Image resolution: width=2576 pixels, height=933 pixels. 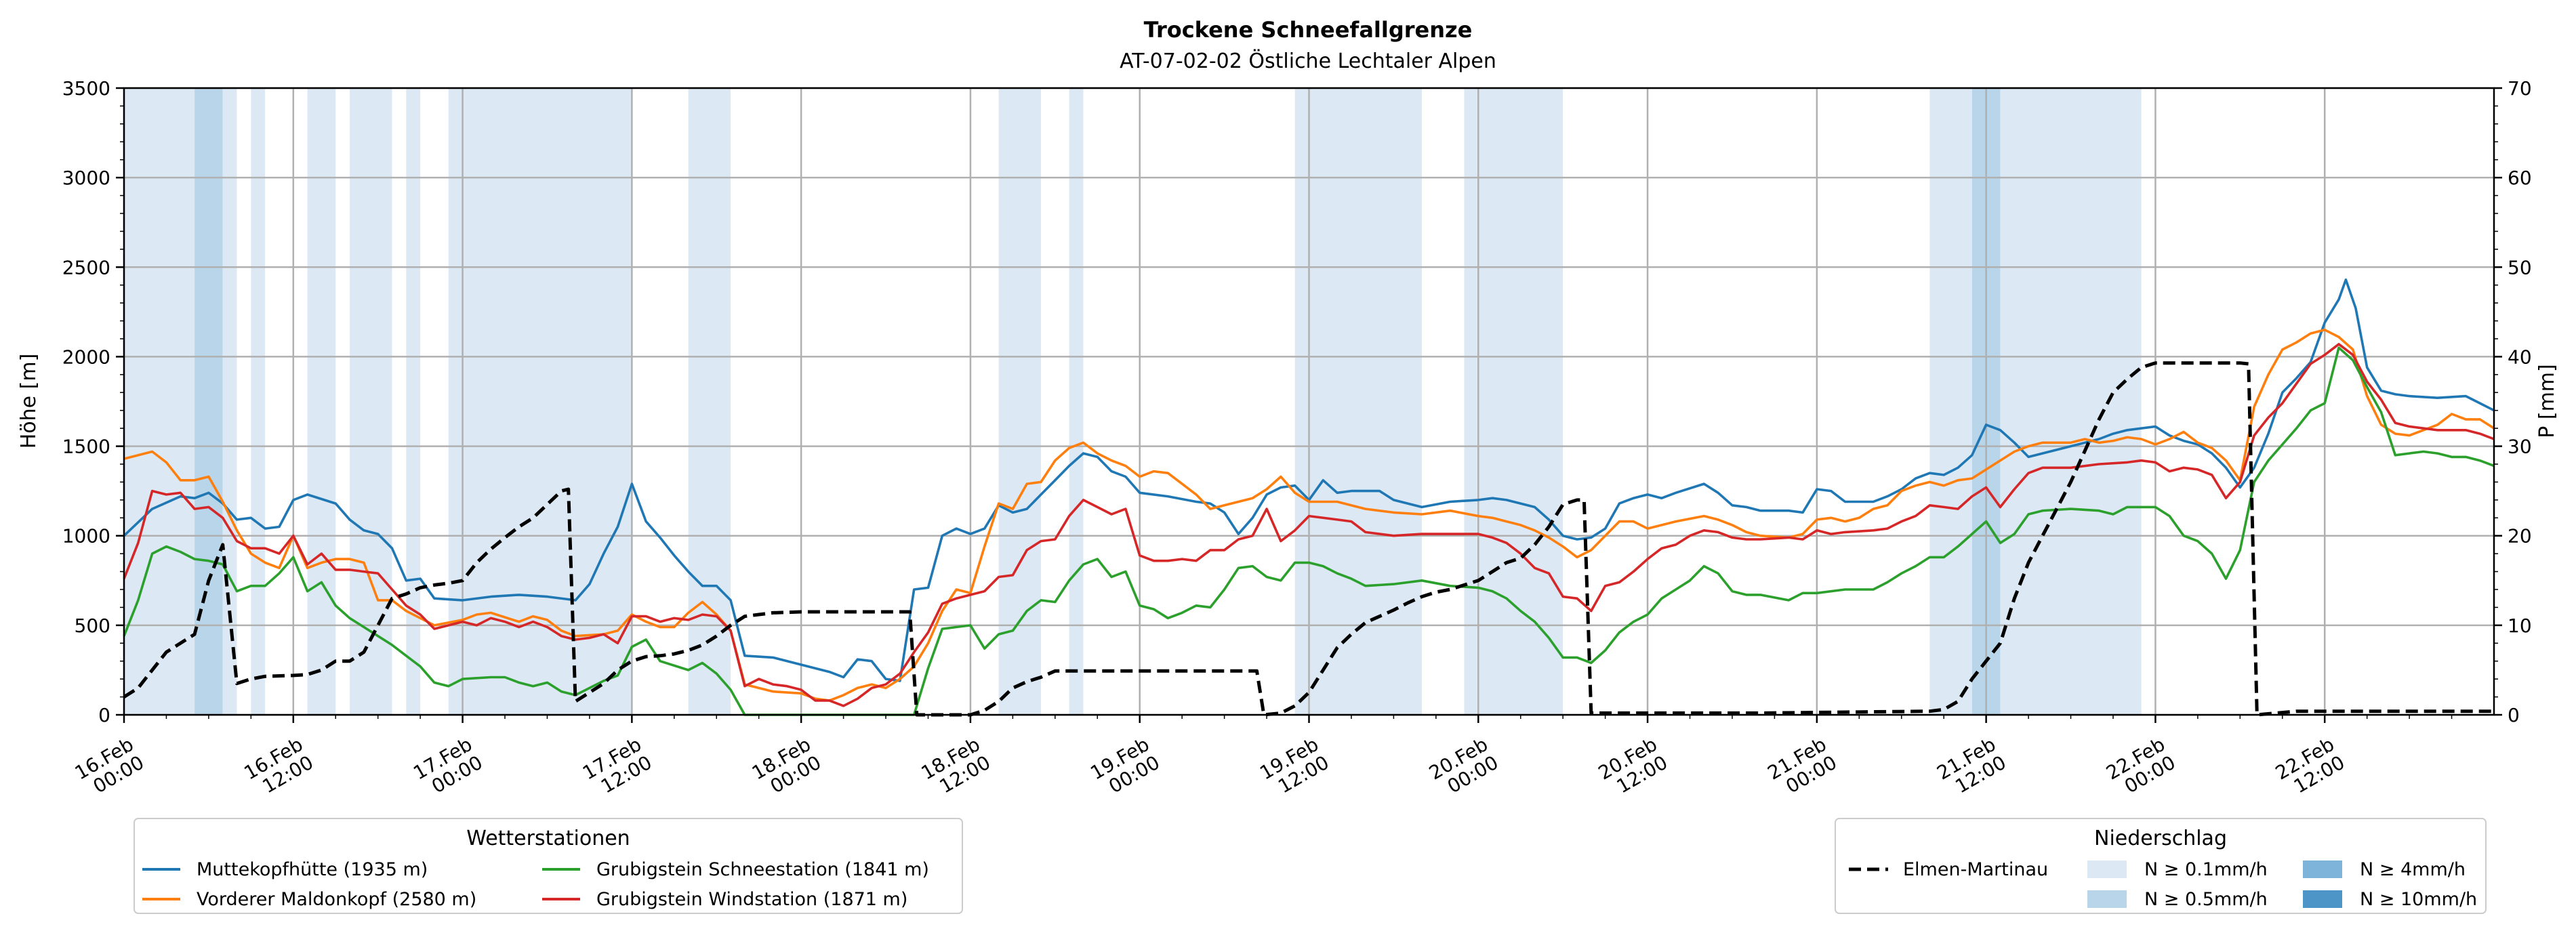 I want to click on y-tick-label: 3000, so click(x=86, y=178).